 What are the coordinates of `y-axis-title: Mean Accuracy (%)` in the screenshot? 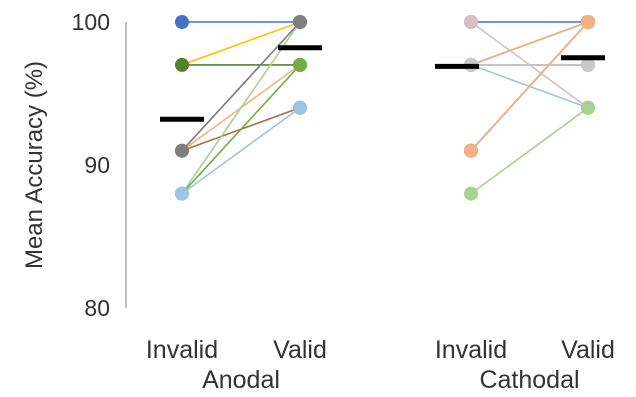 It's located at (34, 165).